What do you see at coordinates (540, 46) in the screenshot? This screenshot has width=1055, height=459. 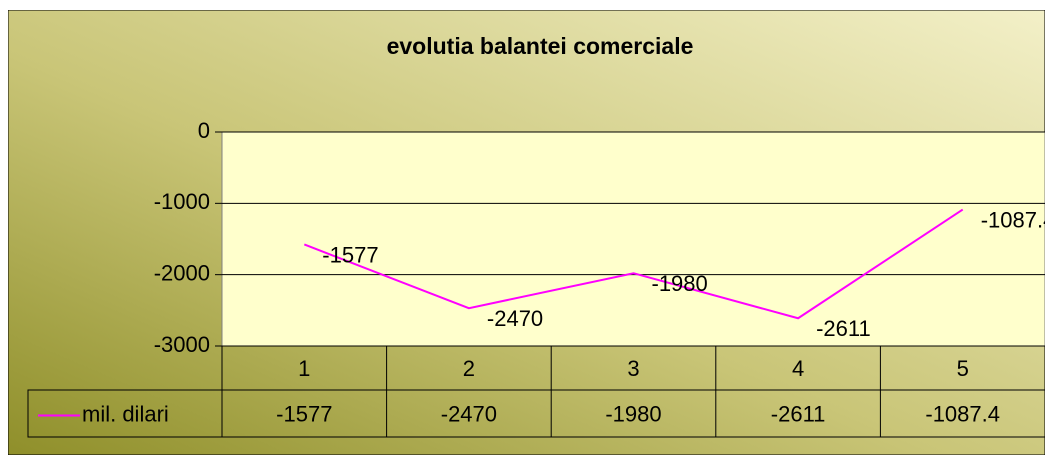 I see `chart-title: evolutia balantei comerciale` at bounding box center [540, 46].